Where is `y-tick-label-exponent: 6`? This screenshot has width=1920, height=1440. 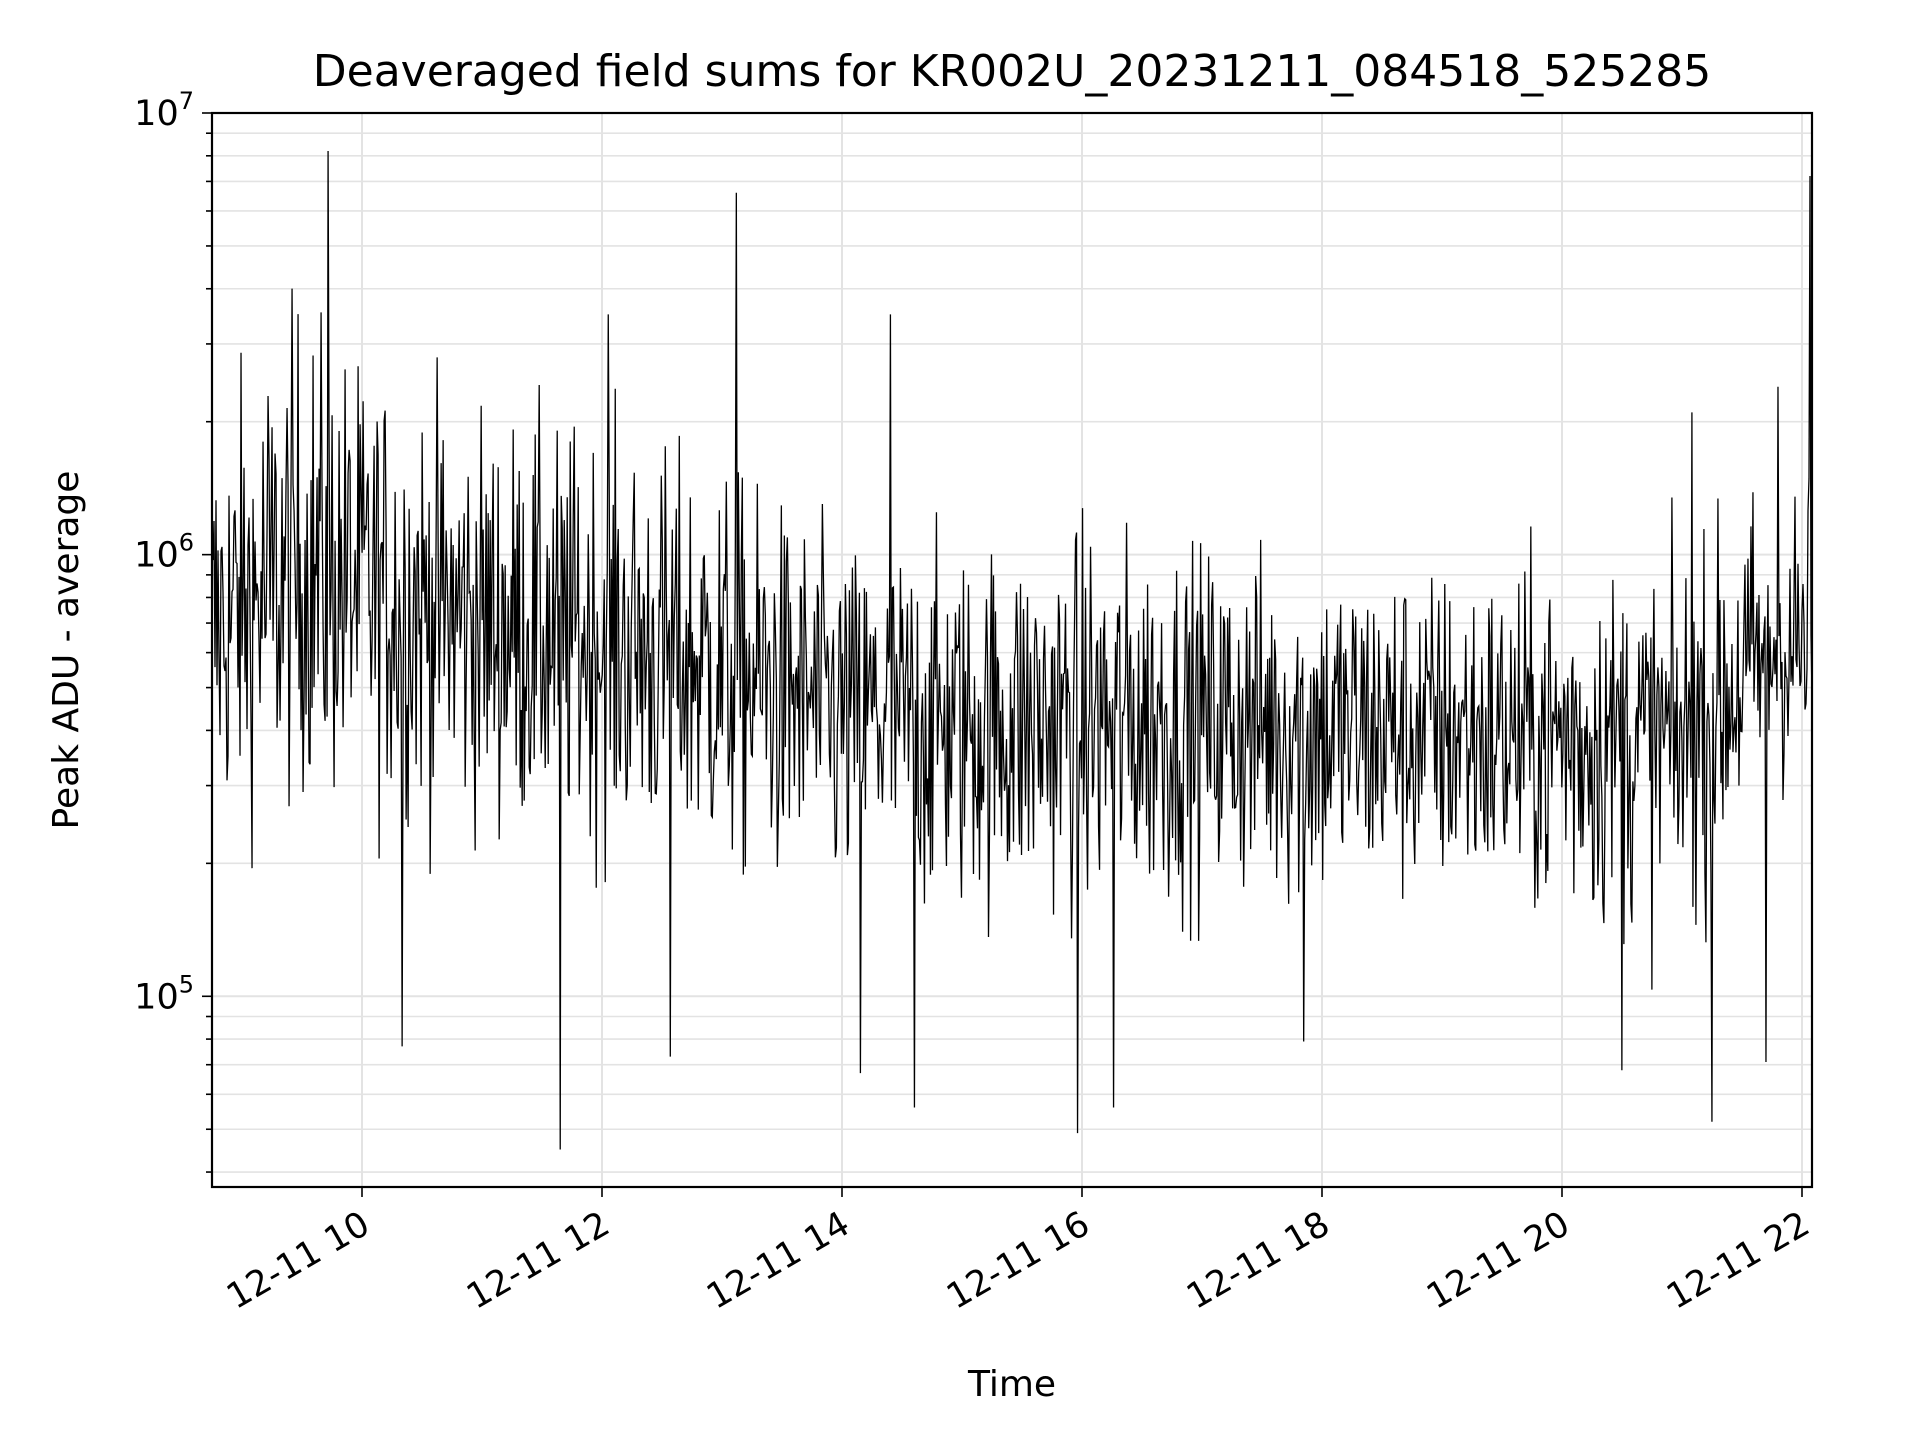
y-tick-label-exponent: 6 is located at coordinates (186, 543).